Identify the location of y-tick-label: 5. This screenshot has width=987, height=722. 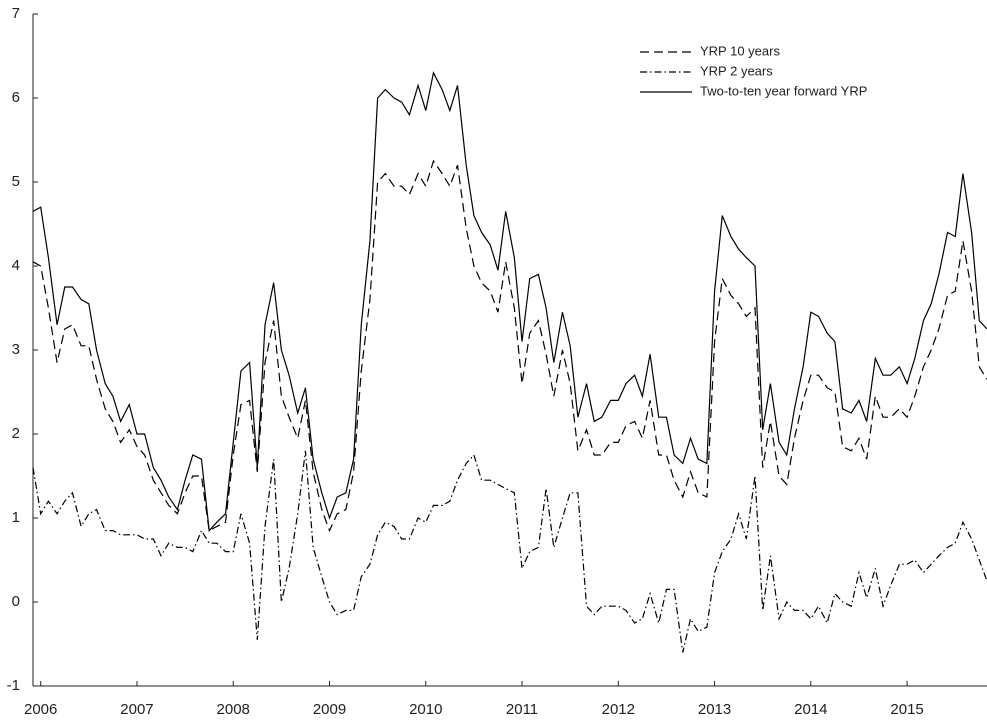
(16, 181).